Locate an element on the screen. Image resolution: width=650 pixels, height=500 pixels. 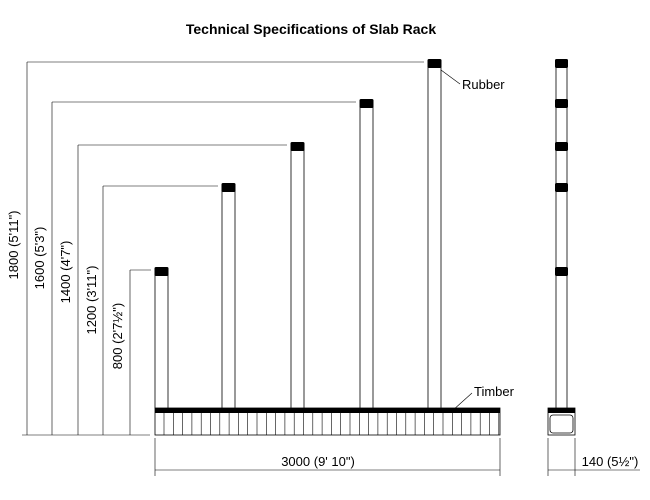
rubber-leader is located at coordinates (450, 77).